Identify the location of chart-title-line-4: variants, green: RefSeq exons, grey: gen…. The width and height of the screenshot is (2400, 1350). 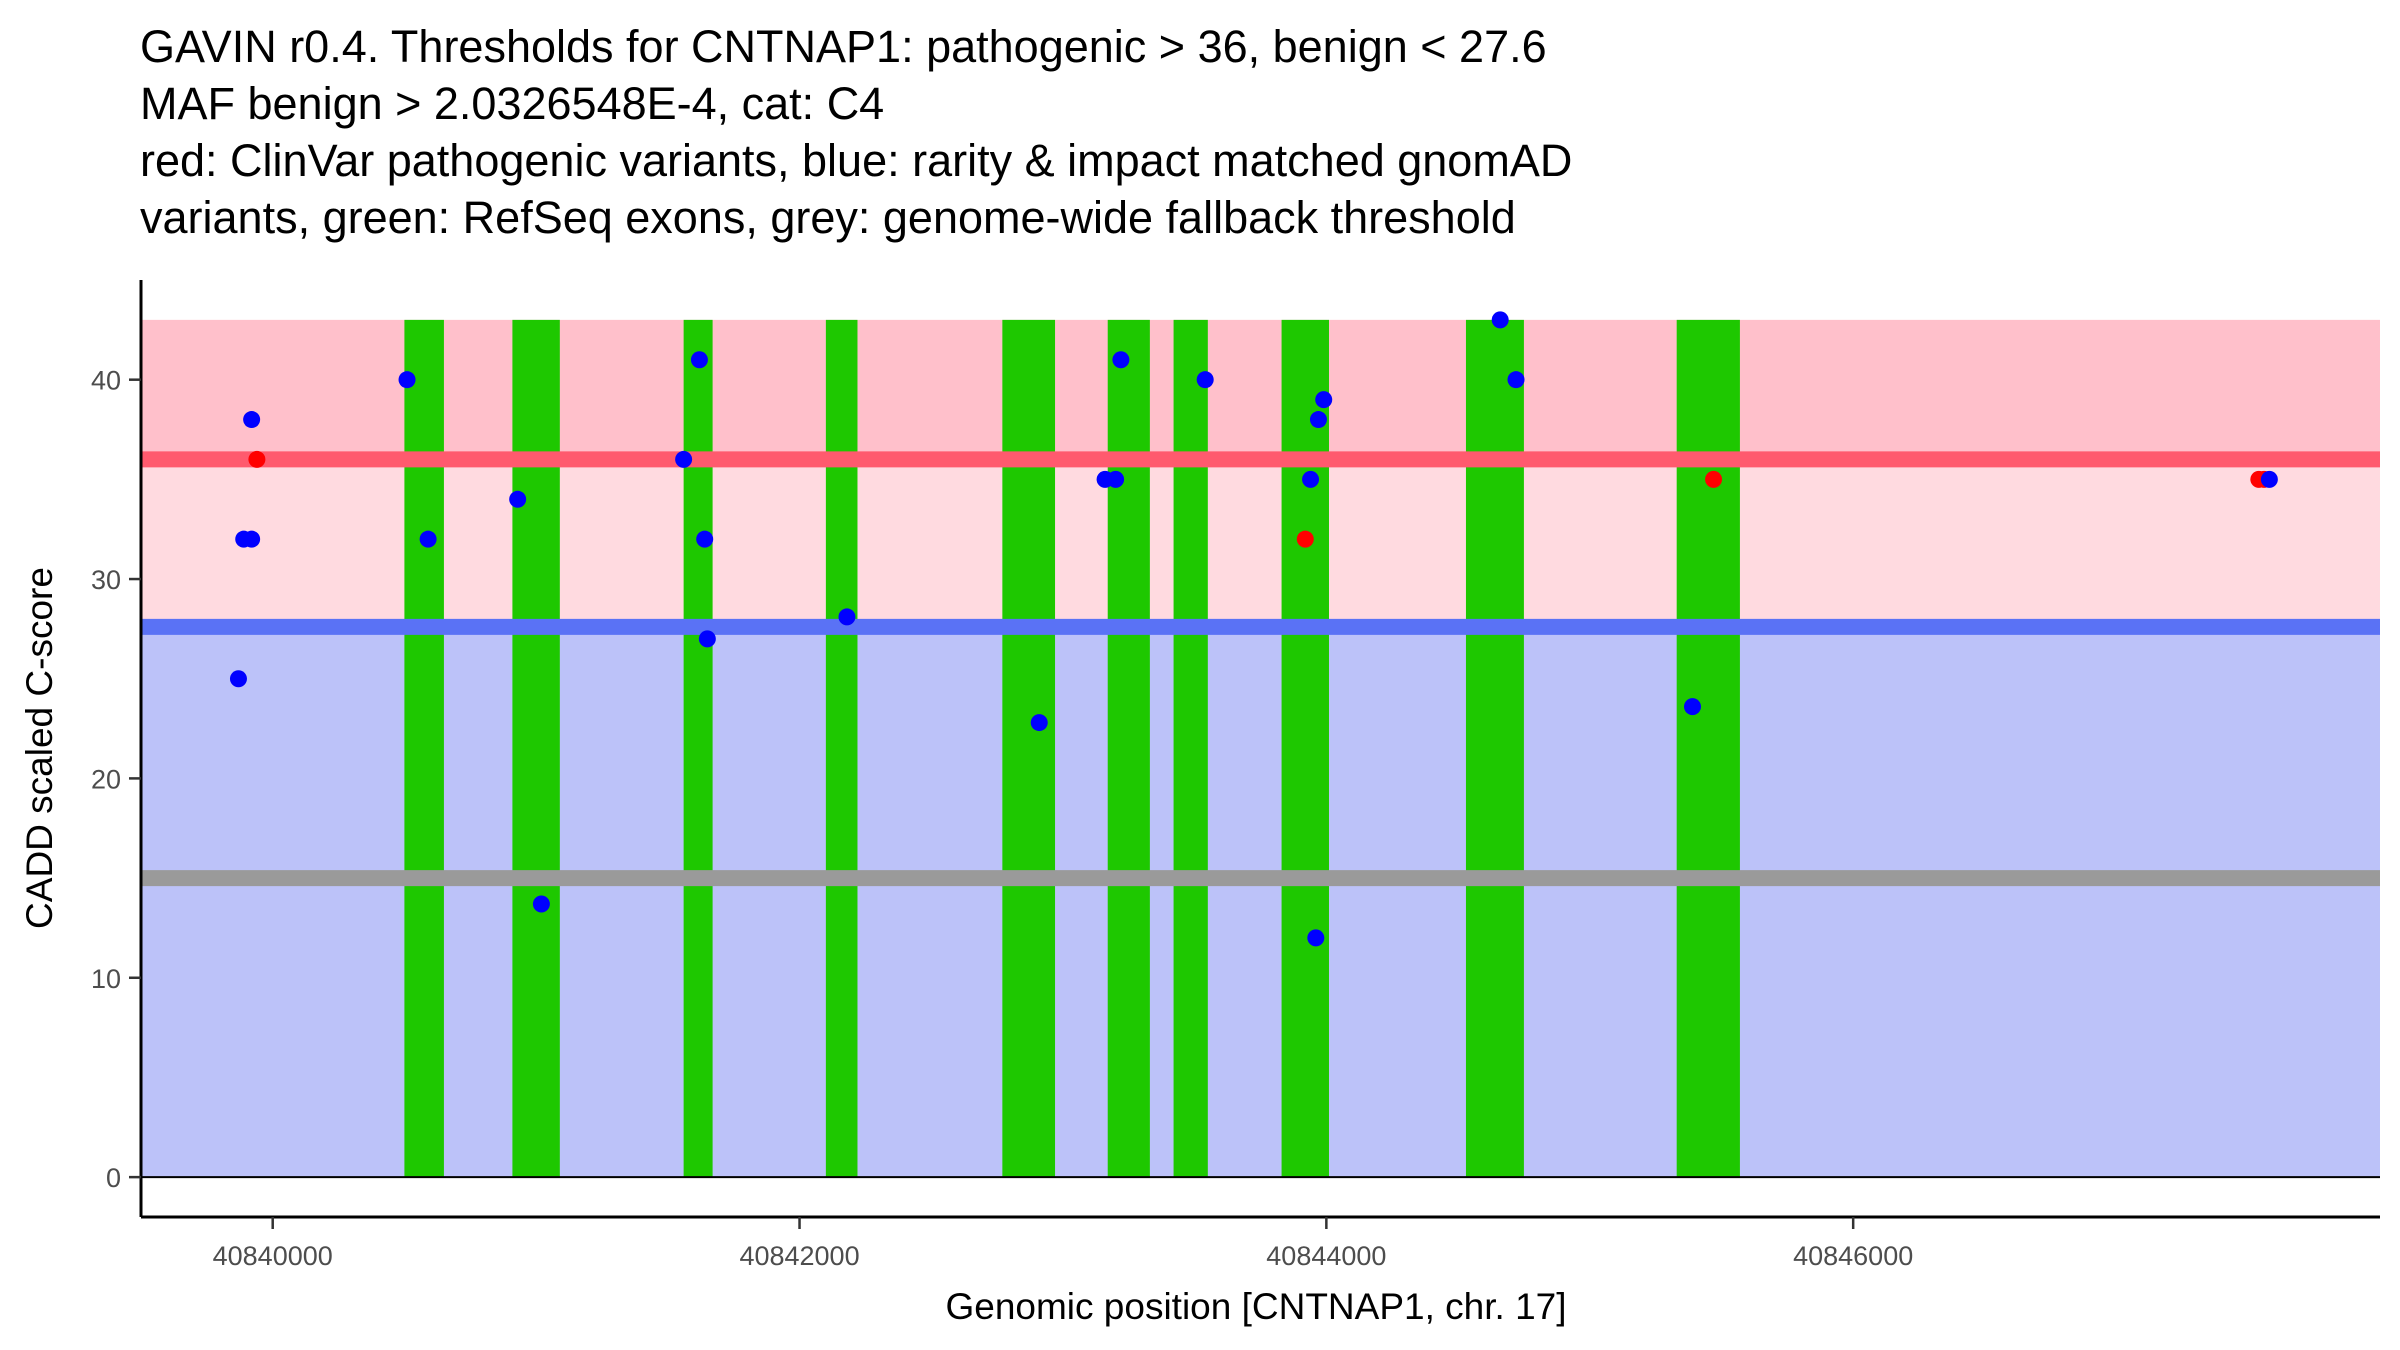
(828, 217).